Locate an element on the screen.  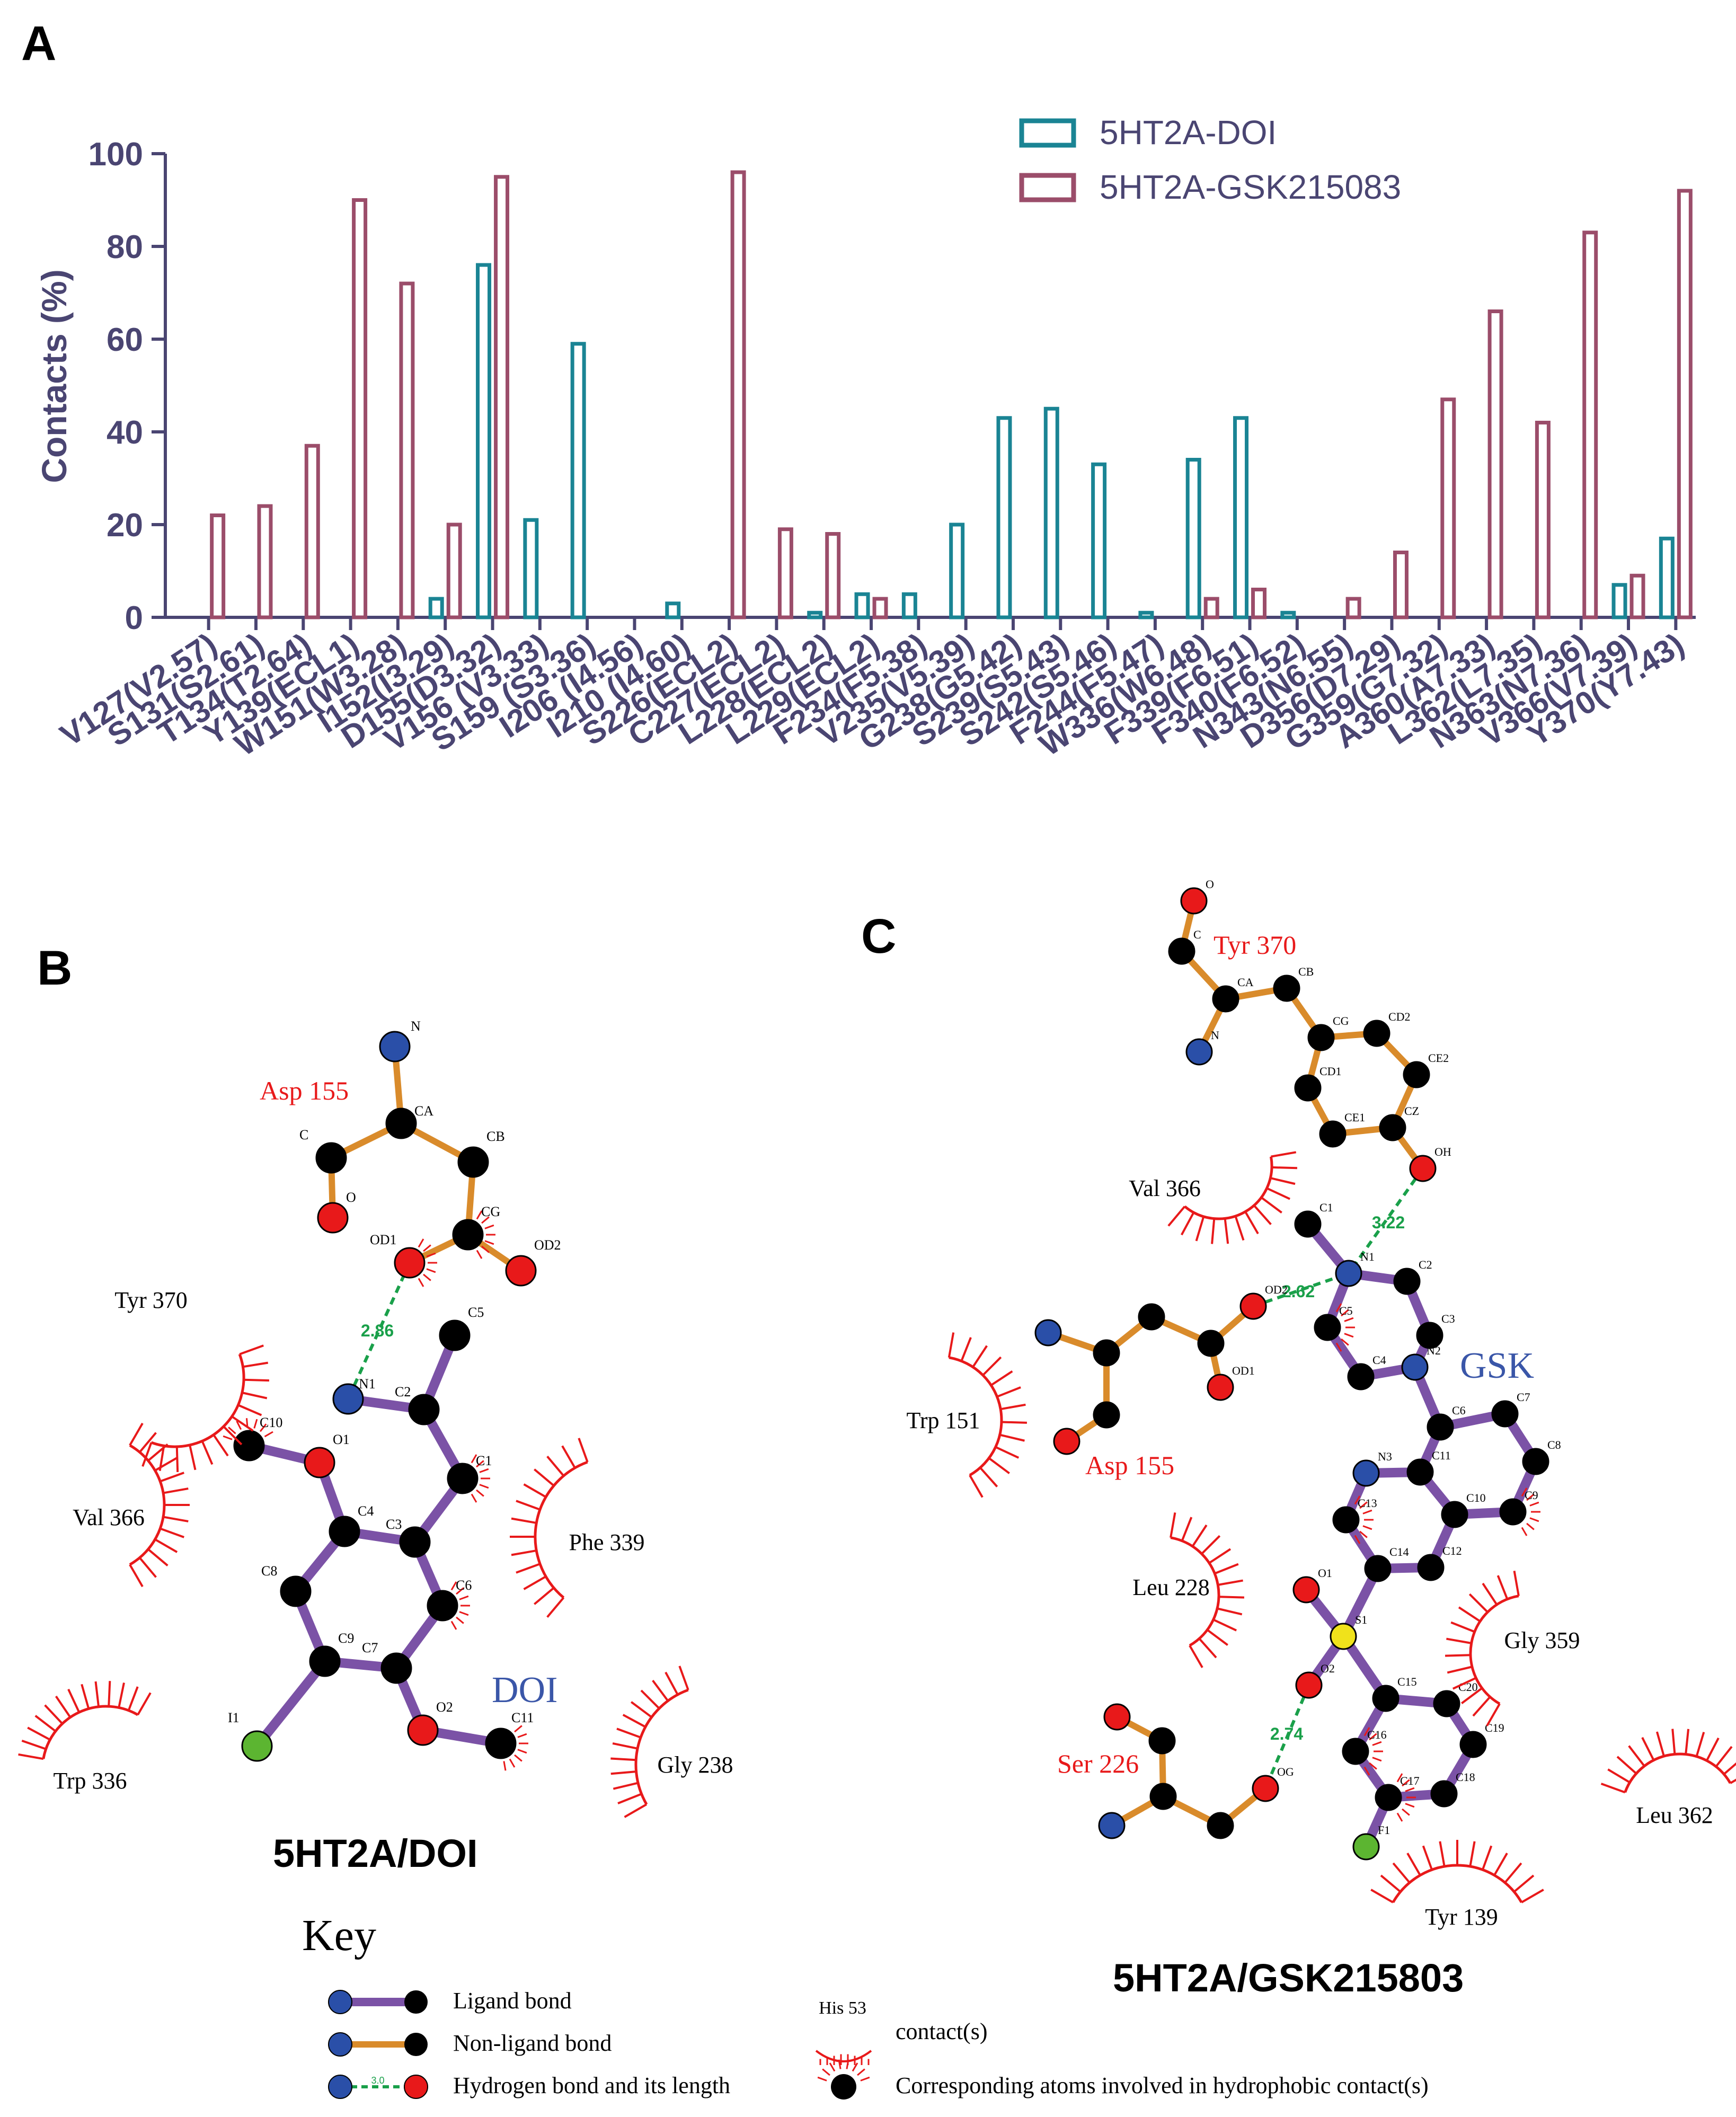
atom-tyr-ce1 is located at coordinates (1333, 1134).